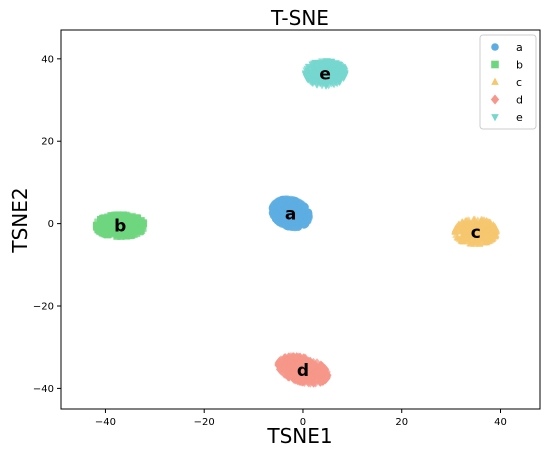  Describe the element at coordinates (495, 118) in the screenshot. I see `legend-marker-e` at that location.